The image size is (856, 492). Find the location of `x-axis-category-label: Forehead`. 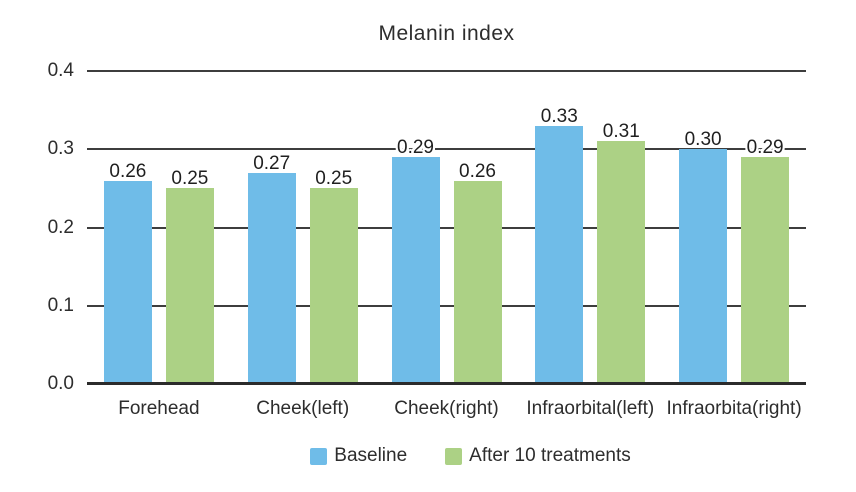

x-axis-category-label: Forehead is located at coordinates (159, 408).